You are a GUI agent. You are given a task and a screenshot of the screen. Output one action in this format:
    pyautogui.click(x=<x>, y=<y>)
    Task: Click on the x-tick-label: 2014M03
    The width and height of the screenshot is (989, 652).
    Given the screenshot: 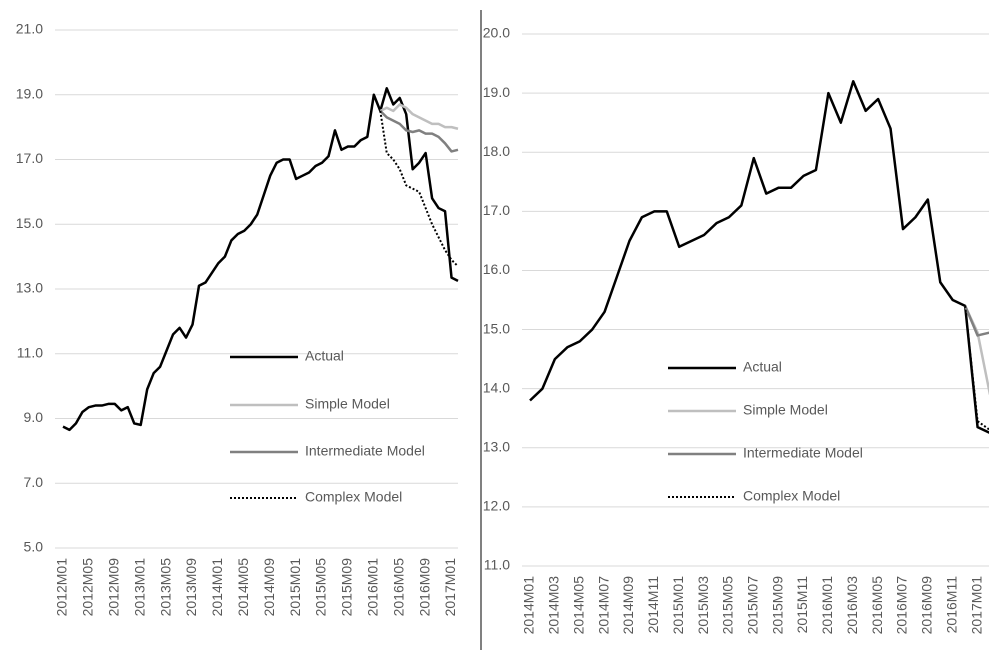 What is the action you would take?
    pyautogui.click(x=554, y=605)
    